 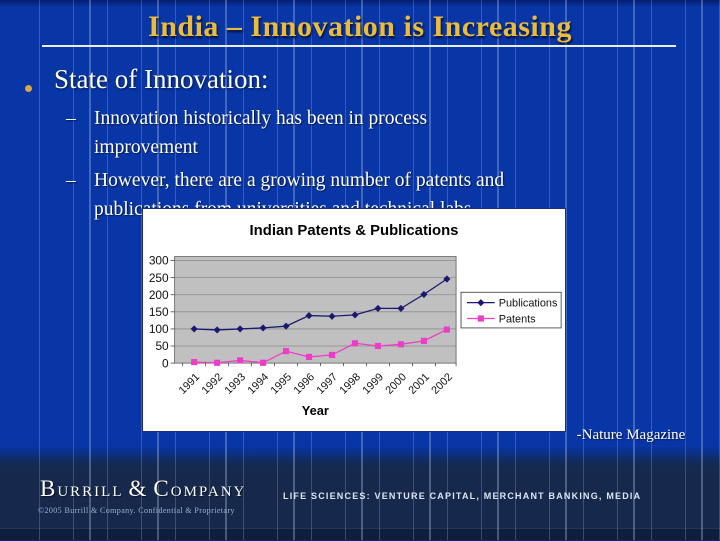 What do you see at coordinates (162, 488) in the screenshot?
I see `logo-letter: C` at bounding box center [162, 488].